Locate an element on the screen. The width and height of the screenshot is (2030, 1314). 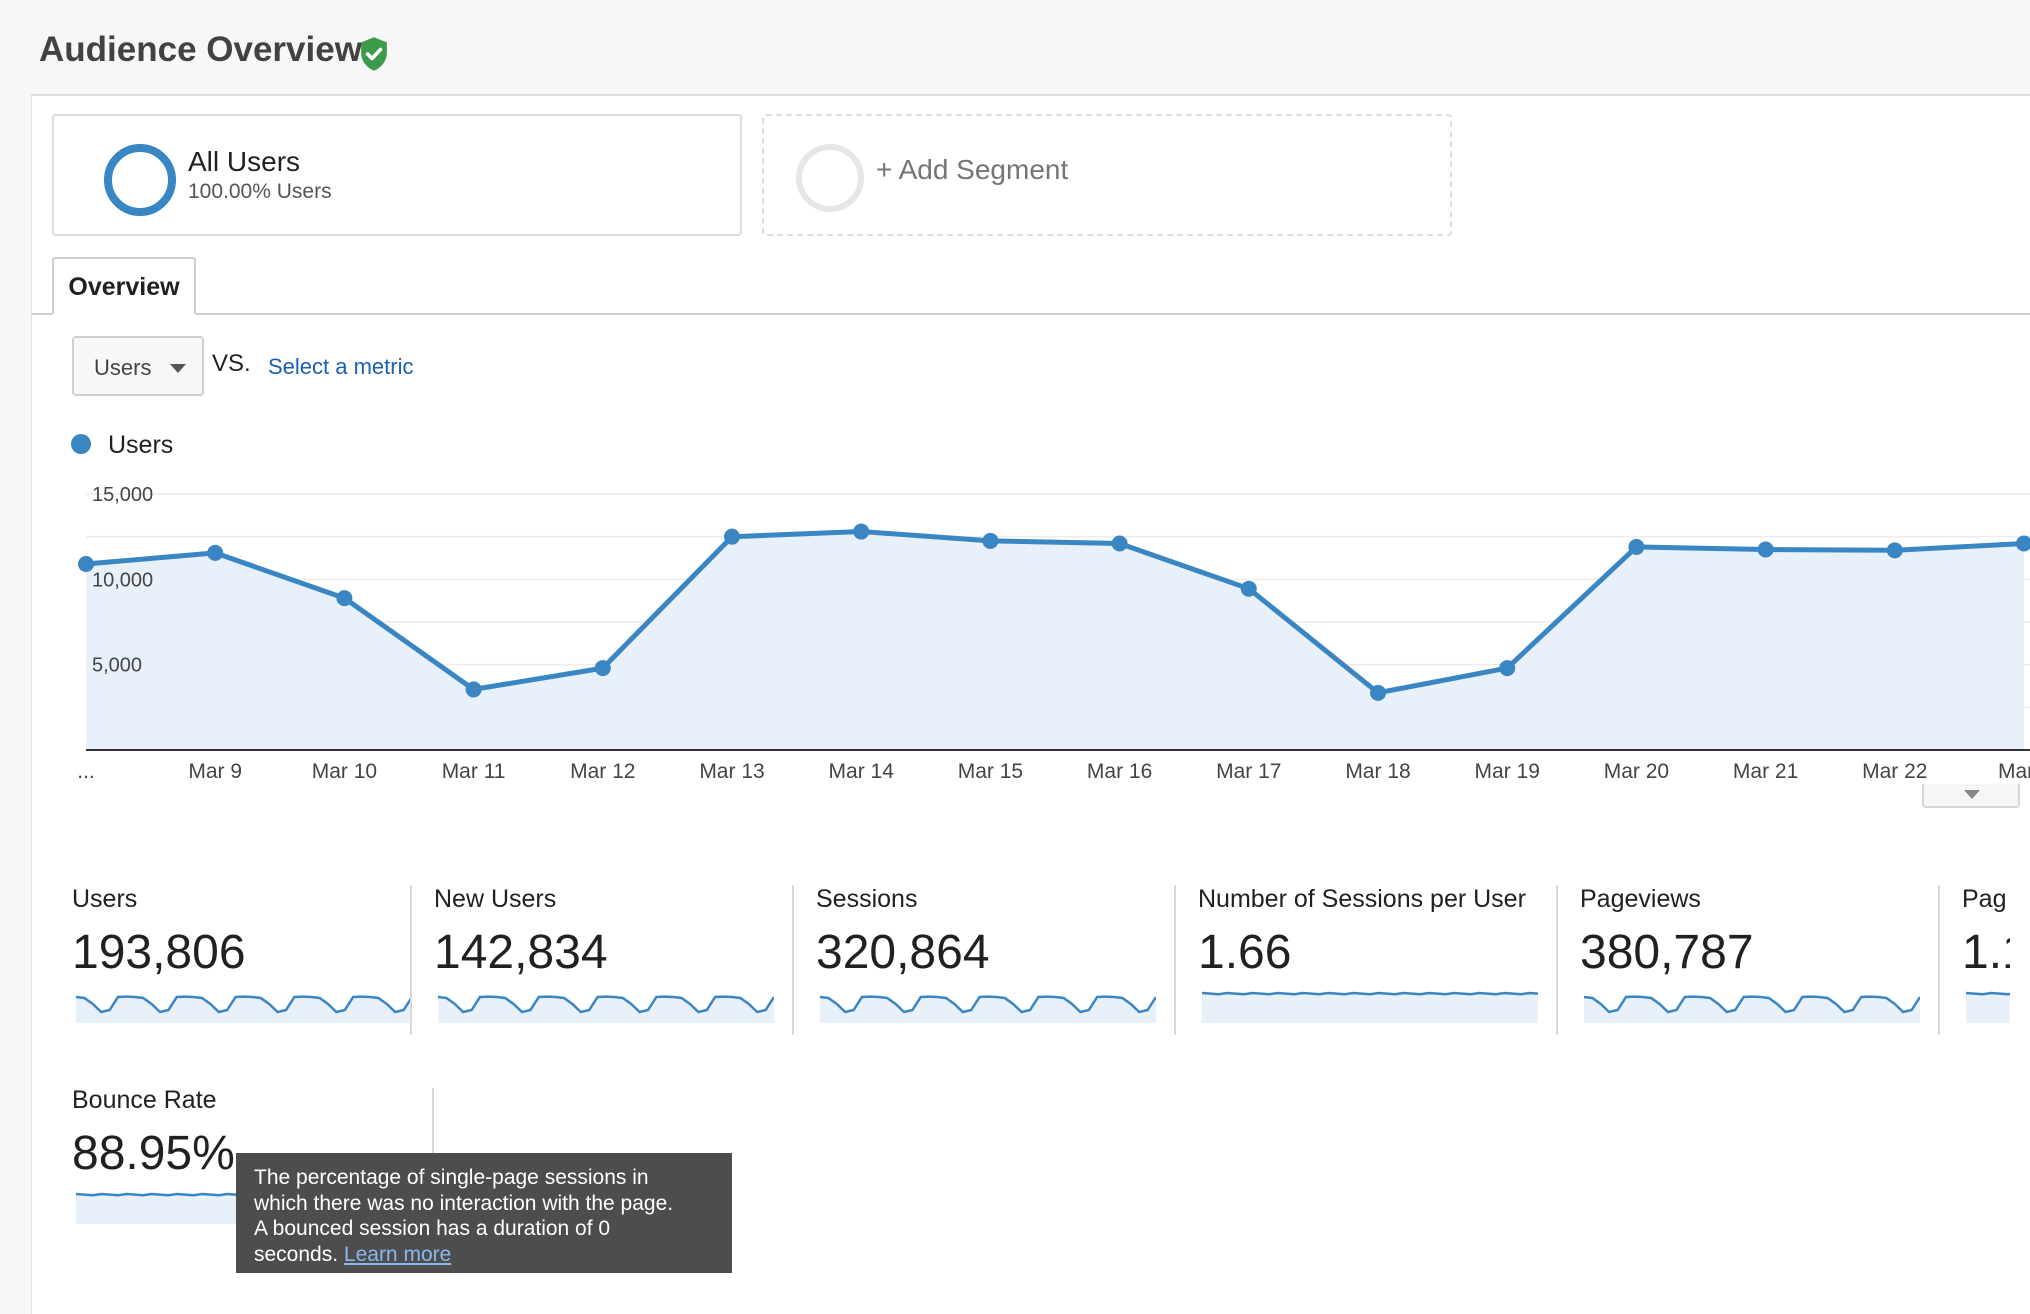
metric-card-new-users: New Users 142,834 is located at coordinates (592, 960).